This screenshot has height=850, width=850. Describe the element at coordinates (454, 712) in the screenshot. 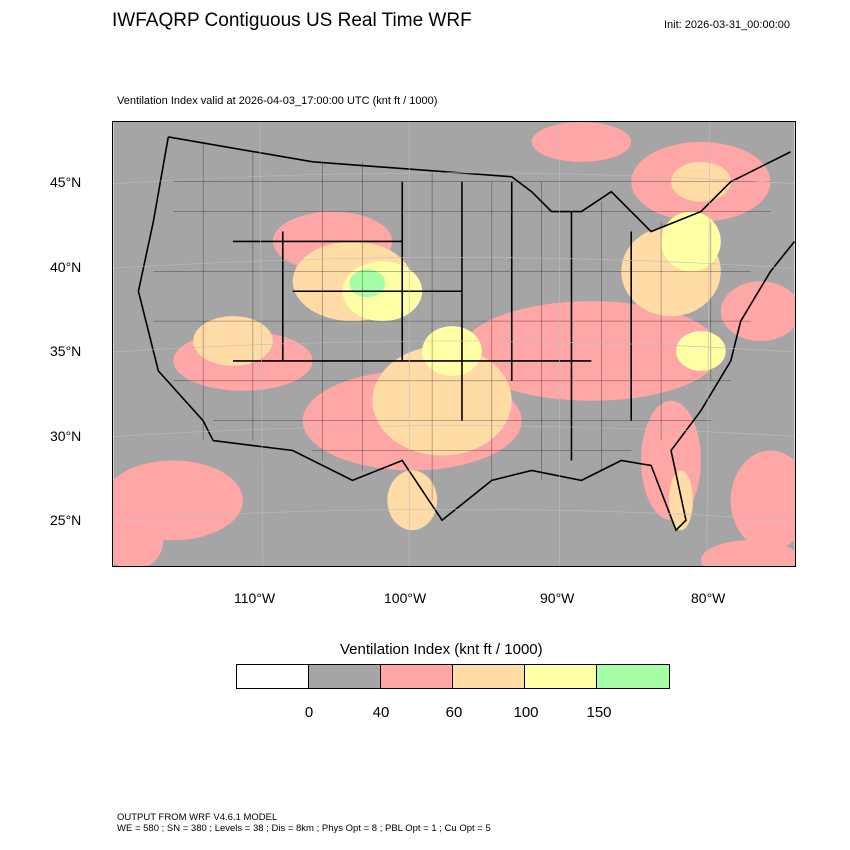

I see `colorbar-label: 60` at that location.